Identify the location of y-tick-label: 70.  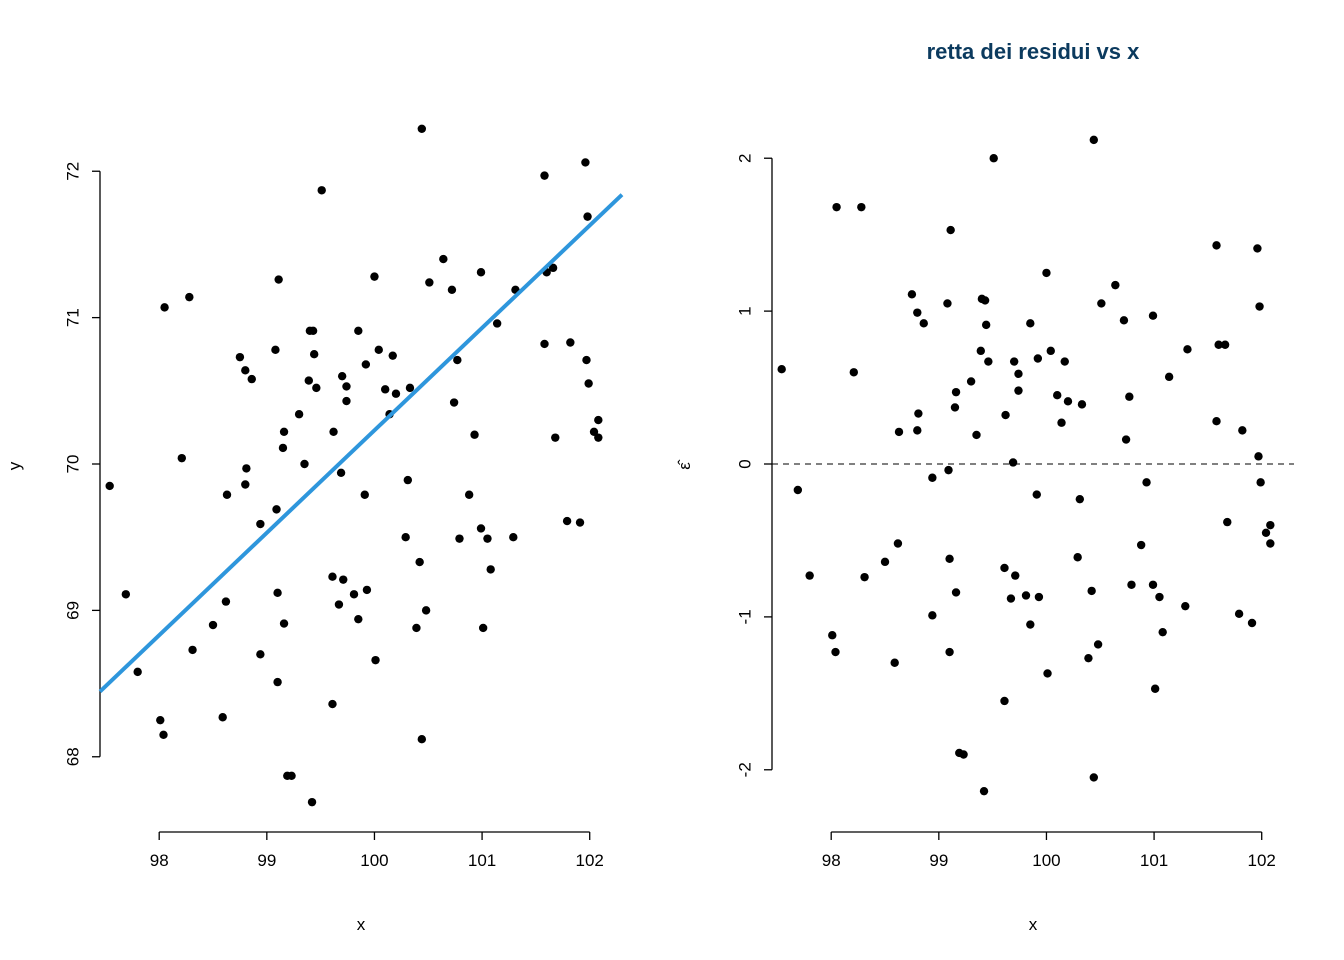
(72, 464).